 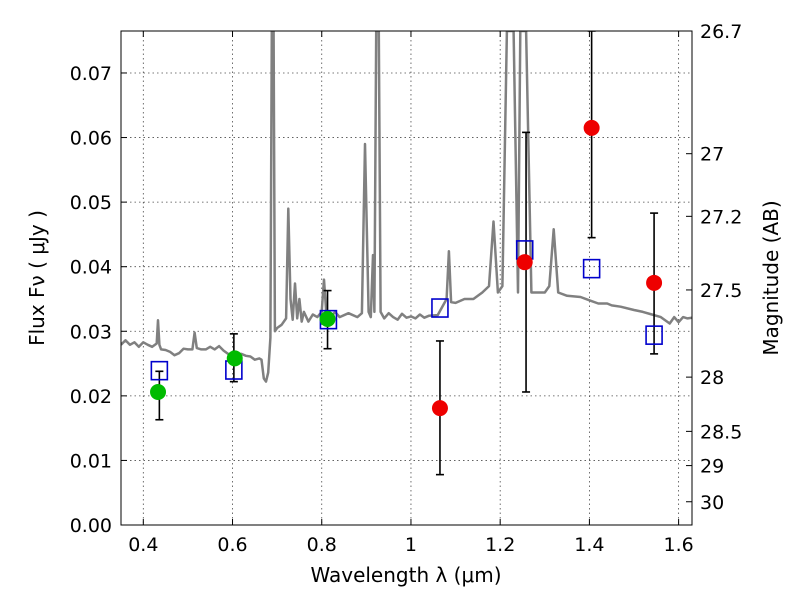 What do you see at coordinates (721, 291) in the screenshot?
I see `right-tick-label: 27.5` at bounding box center [721, 291].